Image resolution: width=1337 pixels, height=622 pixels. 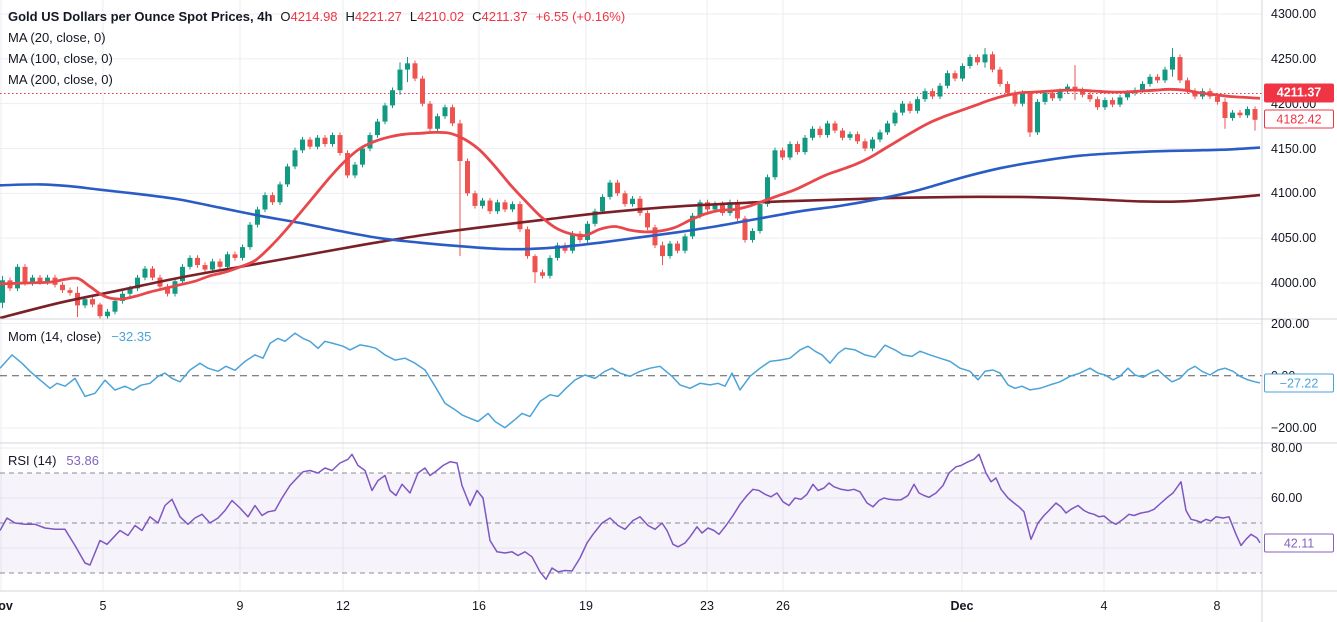 What do you see at coordinates (1299, 93) in the screenshot?
I see `last-price-badge: 4211.37` at bounding box center [1299, 93].